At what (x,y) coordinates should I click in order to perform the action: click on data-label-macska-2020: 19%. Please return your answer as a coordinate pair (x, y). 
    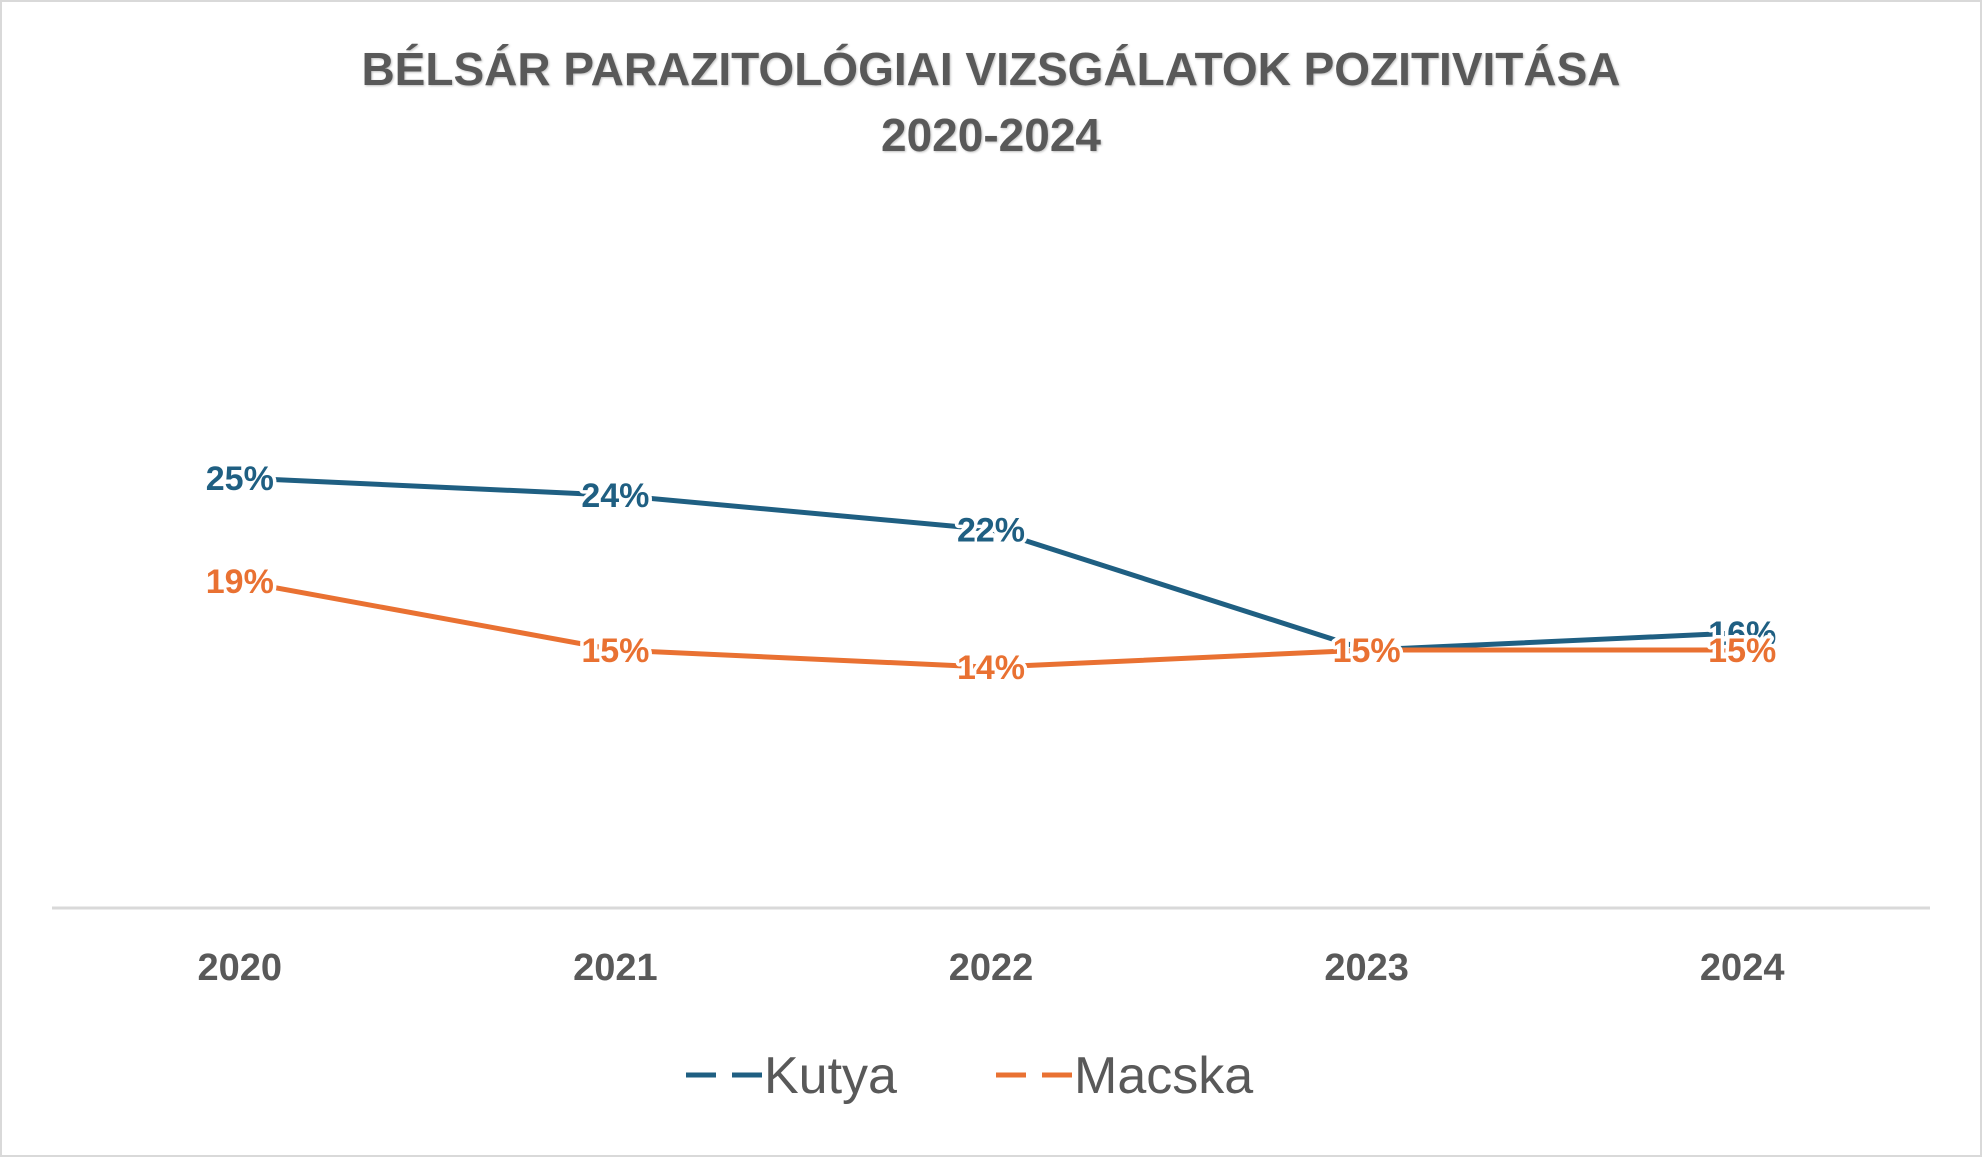
    Looking at the image, I should click on (240, 582).